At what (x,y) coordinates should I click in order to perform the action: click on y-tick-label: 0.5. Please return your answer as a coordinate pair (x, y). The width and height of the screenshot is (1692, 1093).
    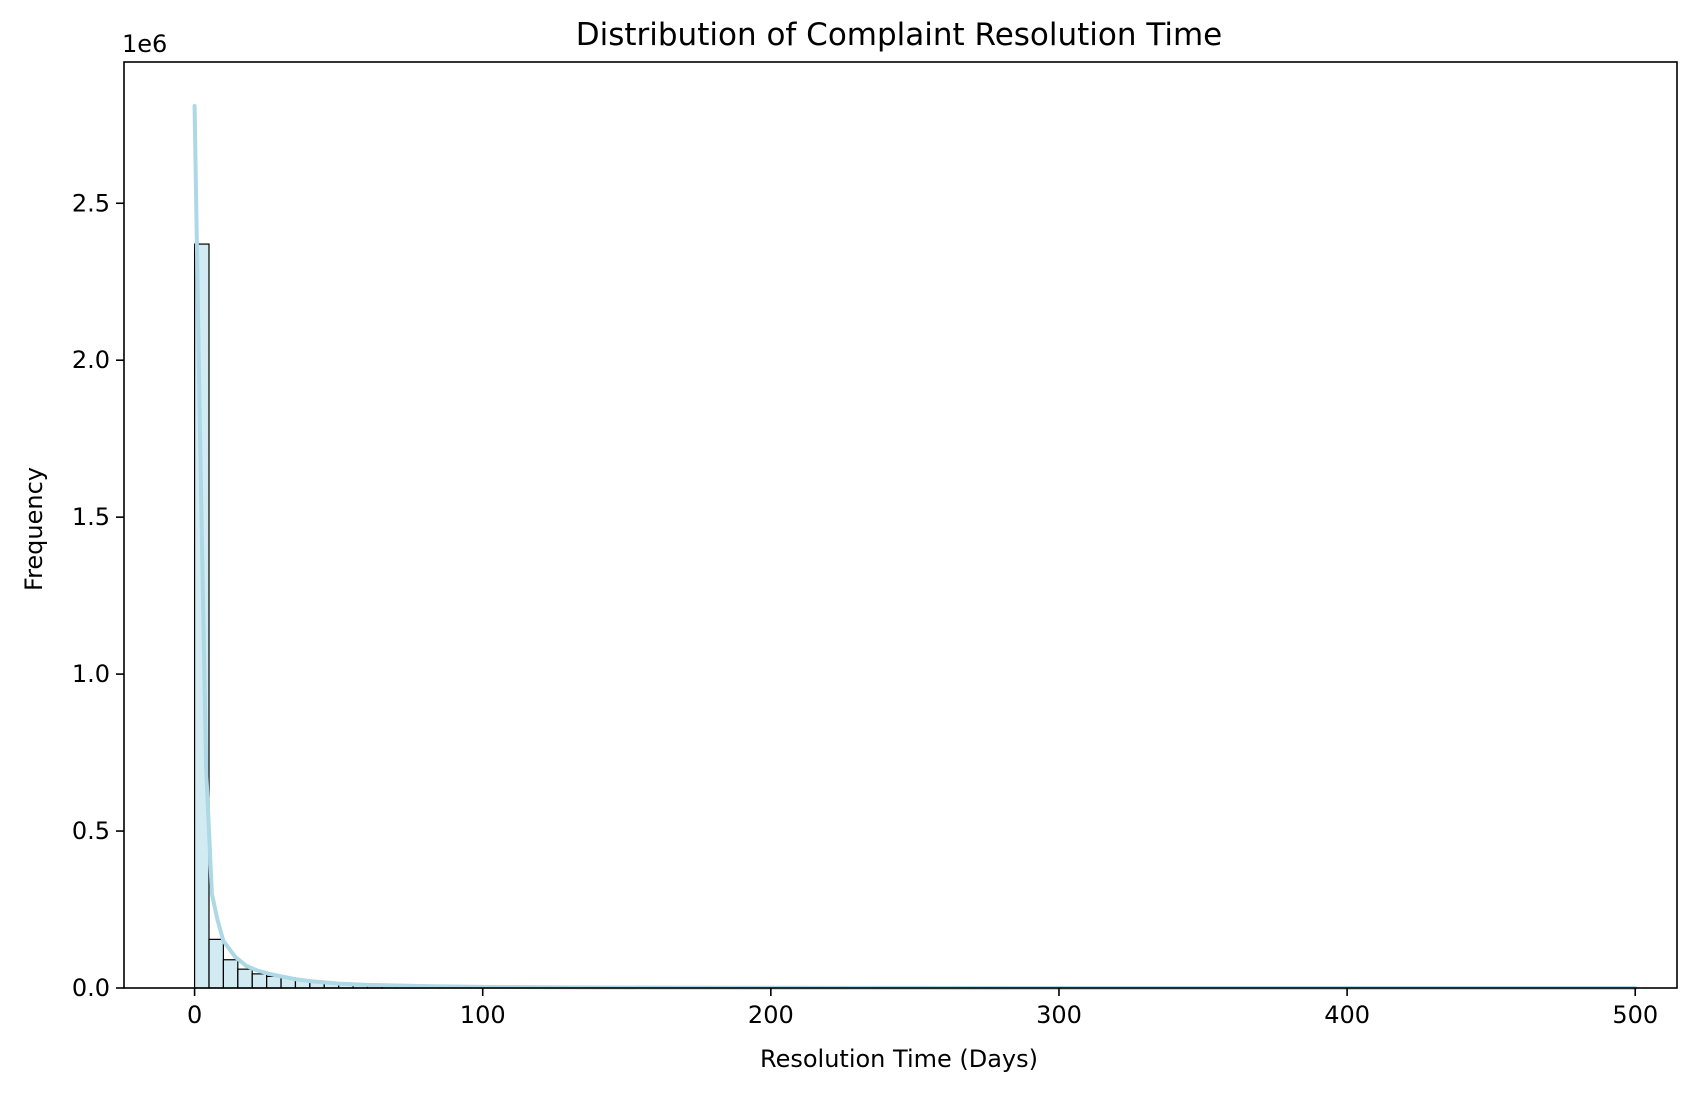
    Looking at the image, I should click on (91, 831).